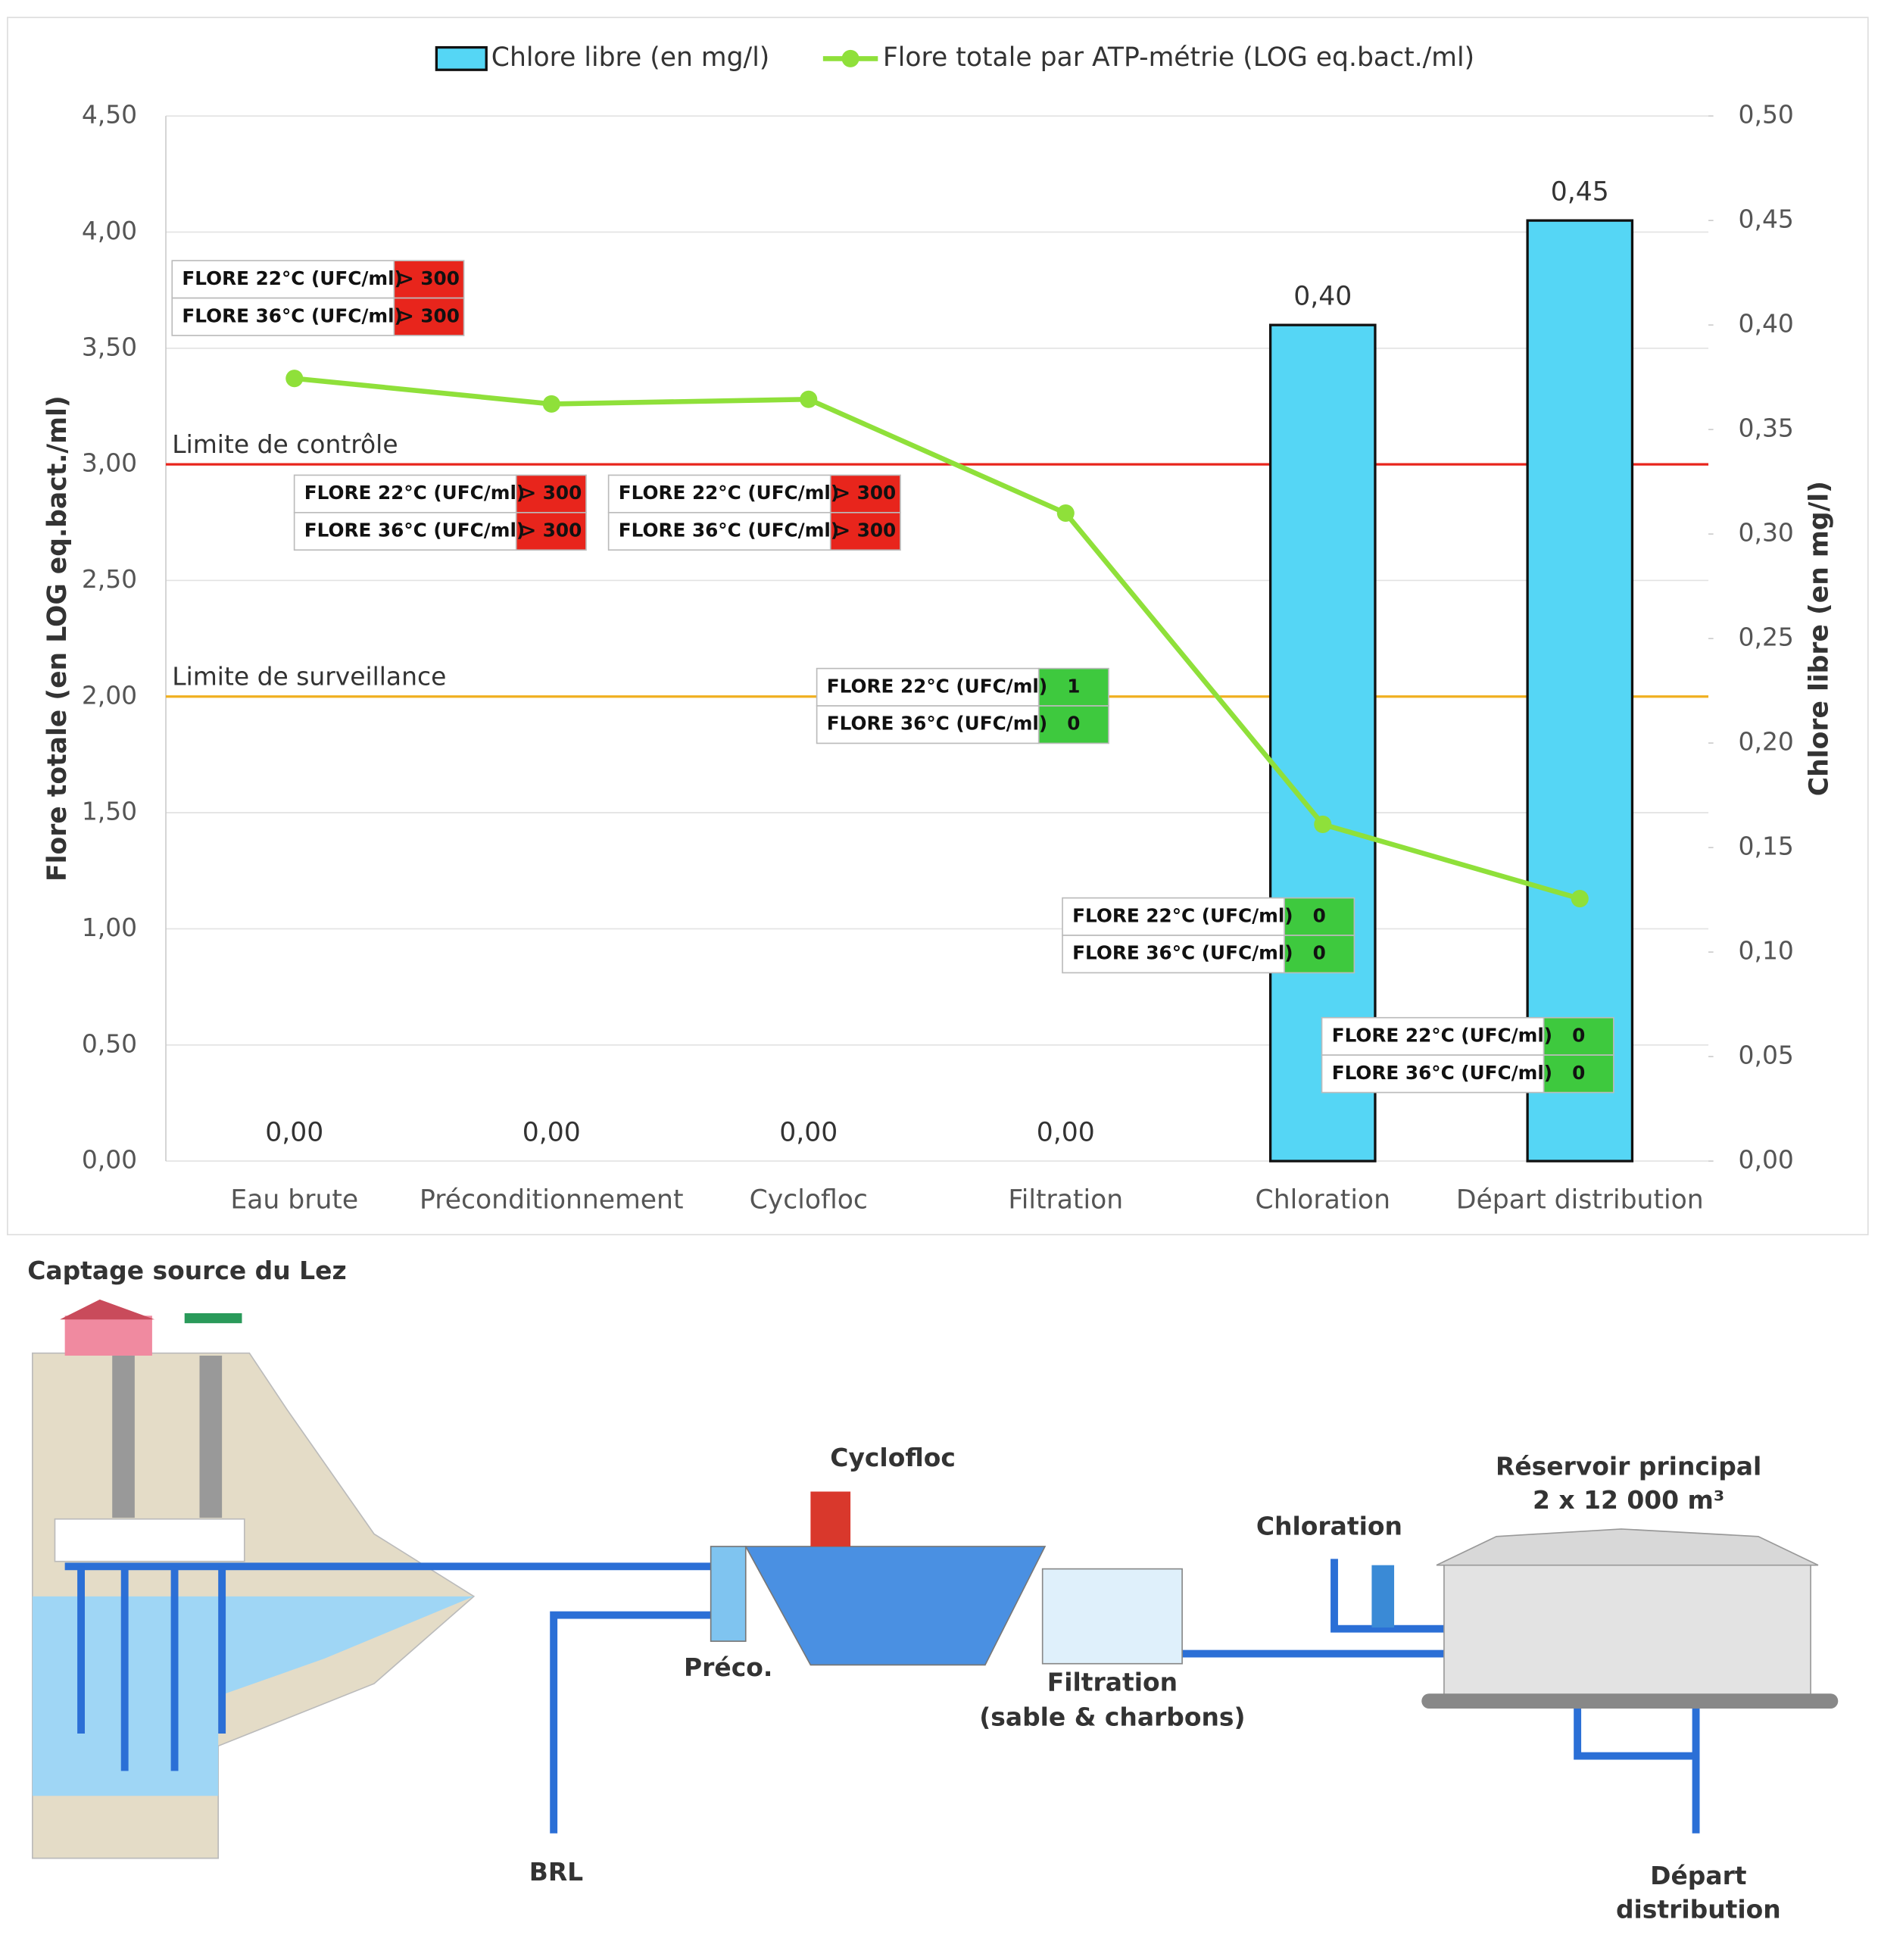  Describe the element at coordinates (1383, 1597) in the screenshot. I see `chlor-pump` at that location.